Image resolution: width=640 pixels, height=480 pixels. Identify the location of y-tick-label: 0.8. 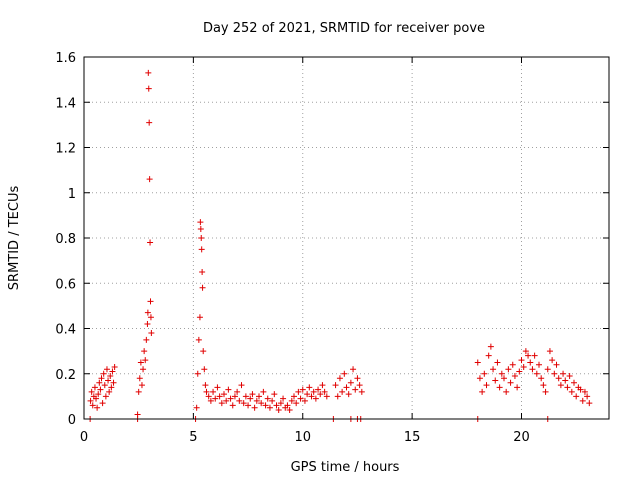
(65, 239).